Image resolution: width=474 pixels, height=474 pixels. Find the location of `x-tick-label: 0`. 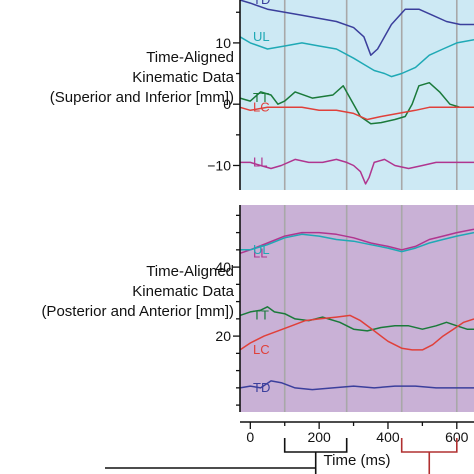

x-tick-label: 0 is located at coordinates (250, 437).